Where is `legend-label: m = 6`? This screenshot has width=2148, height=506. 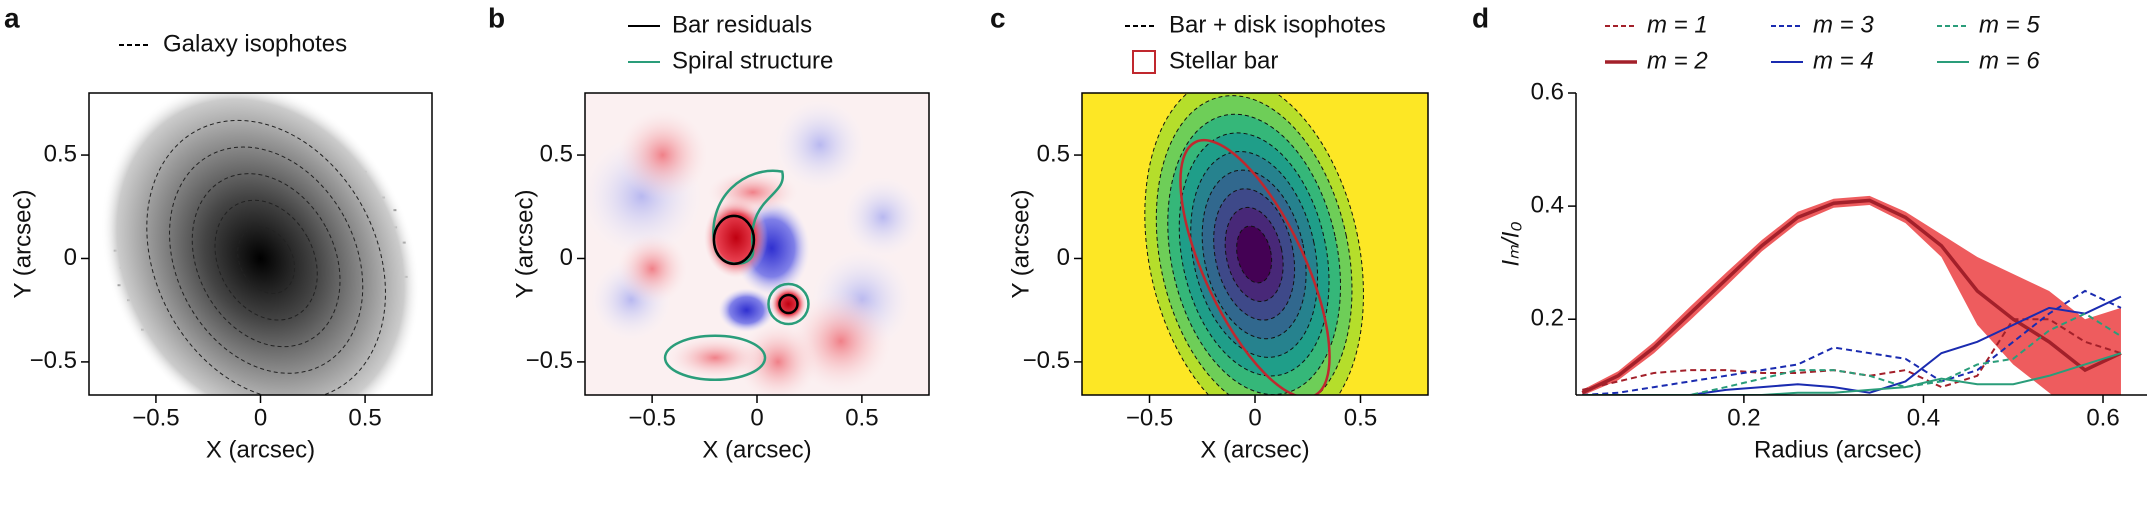 legend-label: m = 6 is located at coordinates (2009, 60).